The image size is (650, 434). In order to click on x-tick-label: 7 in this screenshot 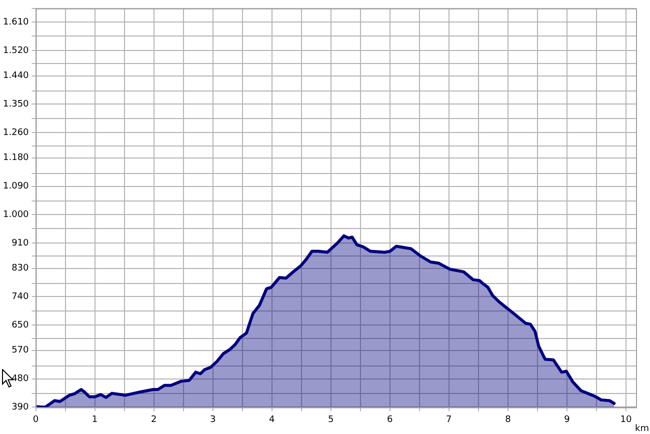, I will do `click(449, 419)`.